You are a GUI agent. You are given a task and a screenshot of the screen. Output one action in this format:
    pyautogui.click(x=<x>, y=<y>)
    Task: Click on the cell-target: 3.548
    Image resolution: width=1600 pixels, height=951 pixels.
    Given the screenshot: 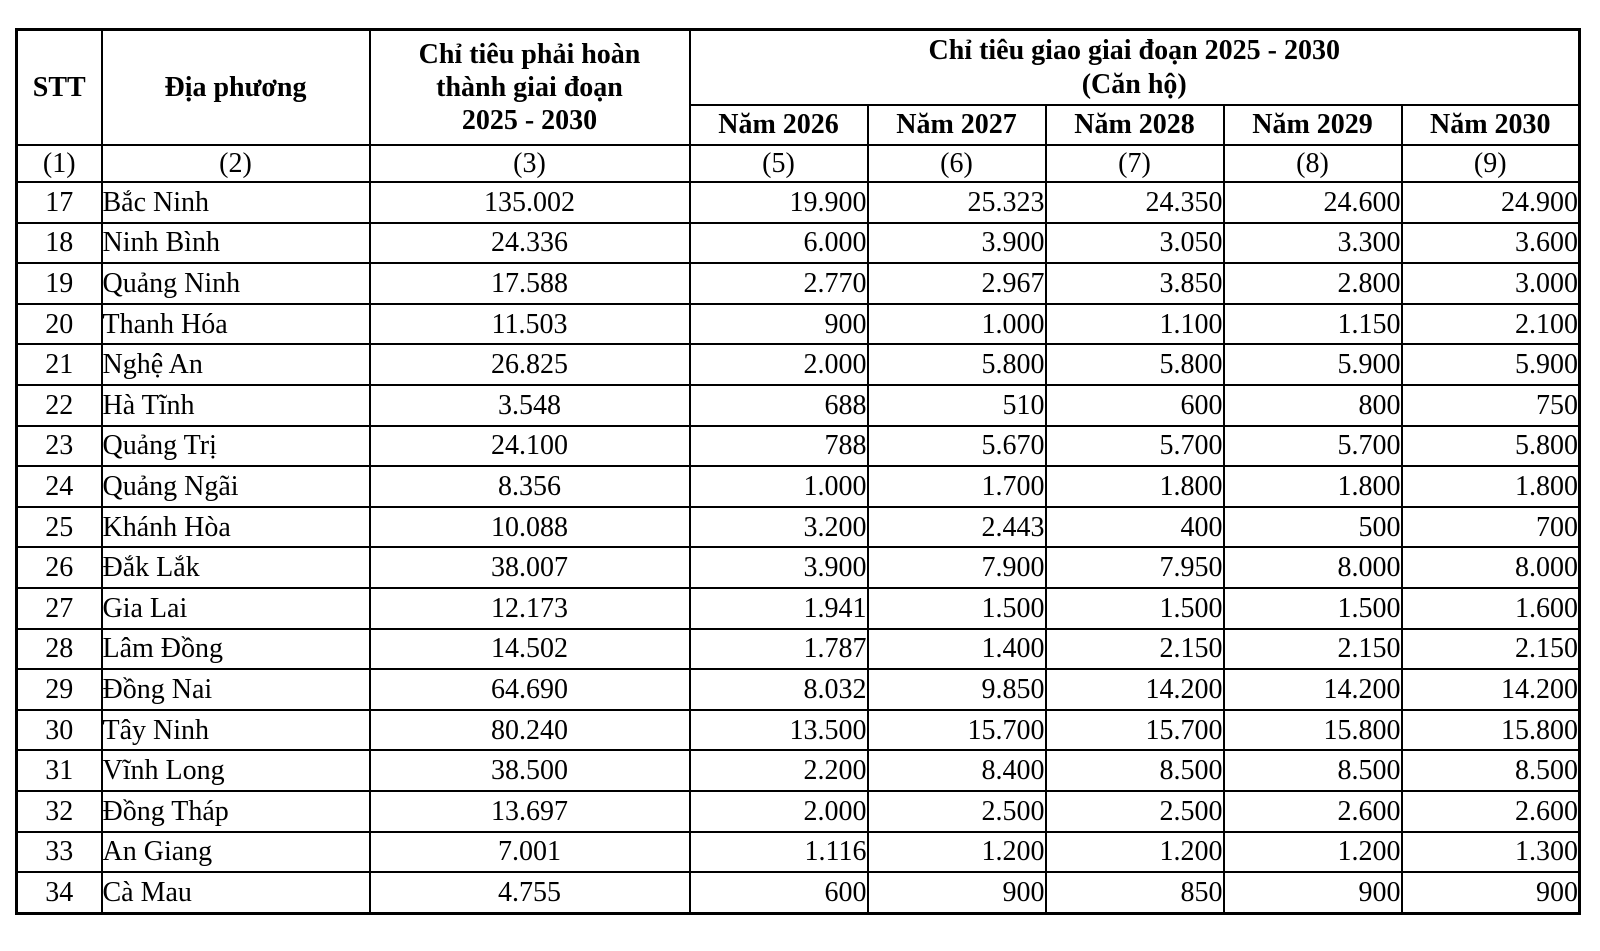 What is the action you would take?
    pyautogui.click(x=529, y=405)
    